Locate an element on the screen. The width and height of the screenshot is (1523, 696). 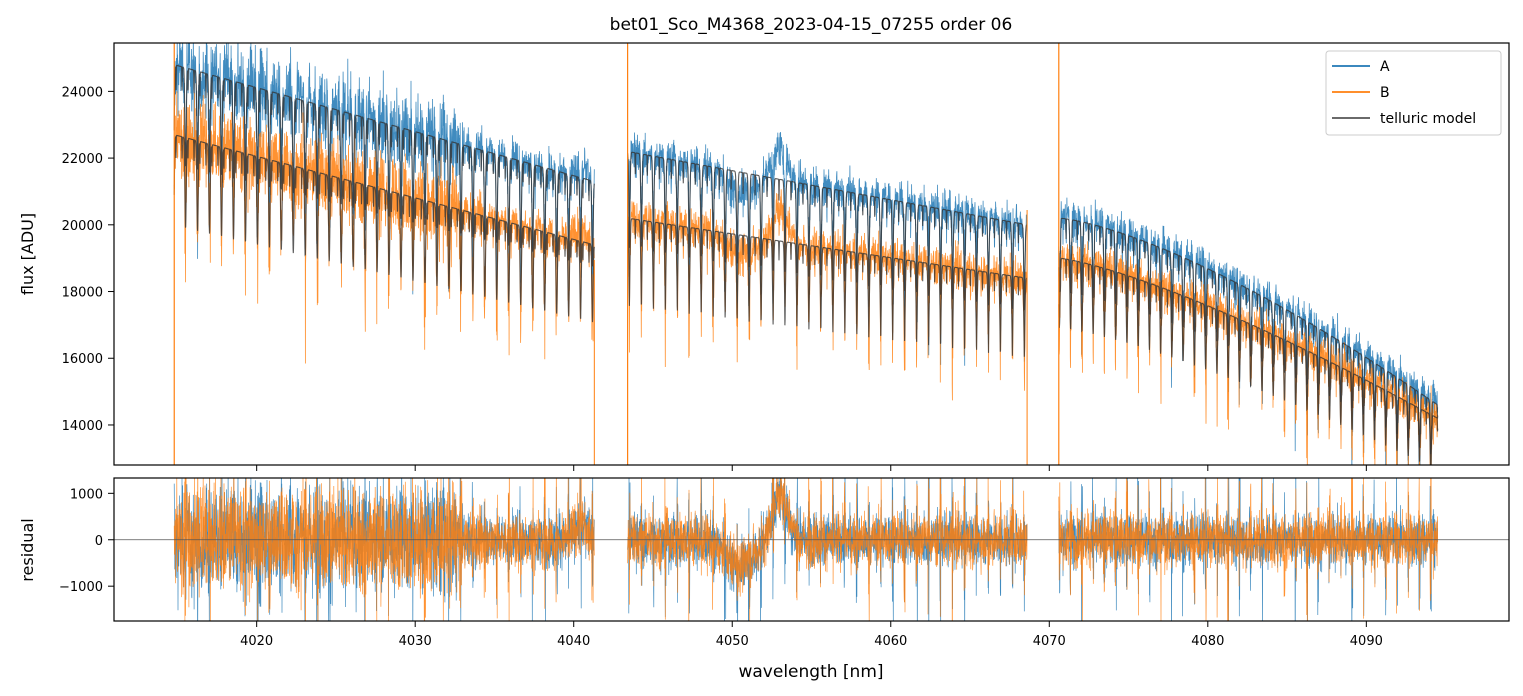
legend-box is located at coordinates (1413, 93).